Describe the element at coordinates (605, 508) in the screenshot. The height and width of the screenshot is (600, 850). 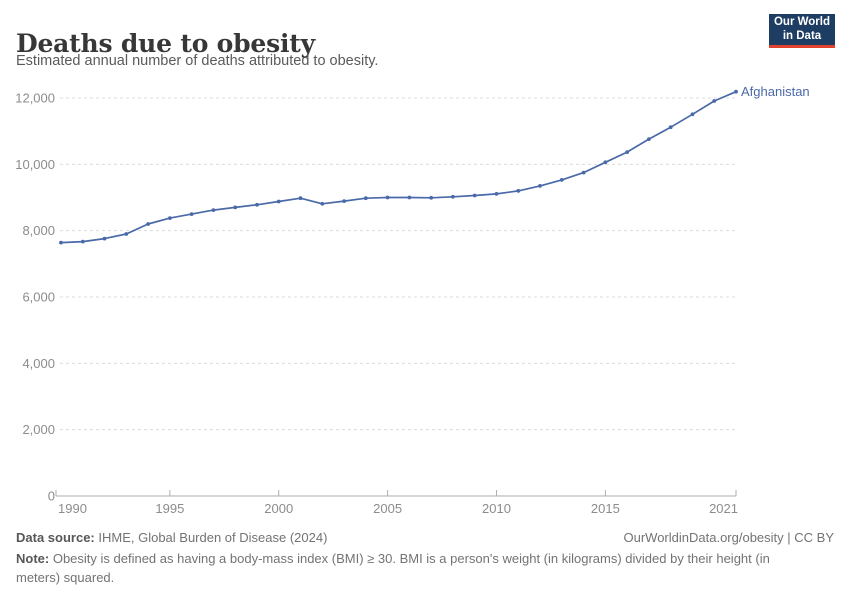
I see `x-tick-label: 2015` at that location.